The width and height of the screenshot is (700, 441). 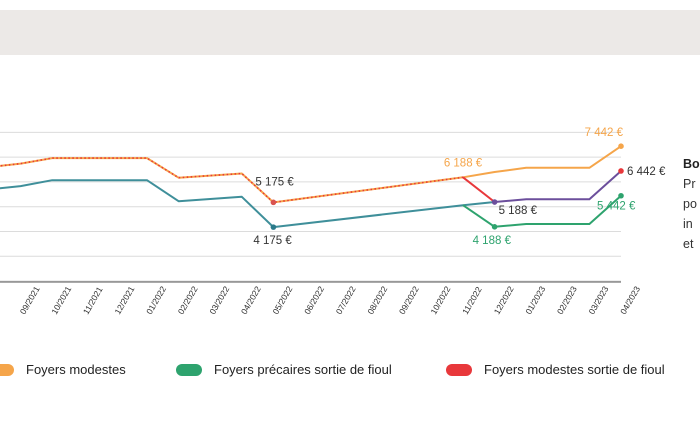 What do you see at coordinates (76, 369) in the screenshot?
I see `legend-label: Foyers modestes` at bounding box center [76, 369].